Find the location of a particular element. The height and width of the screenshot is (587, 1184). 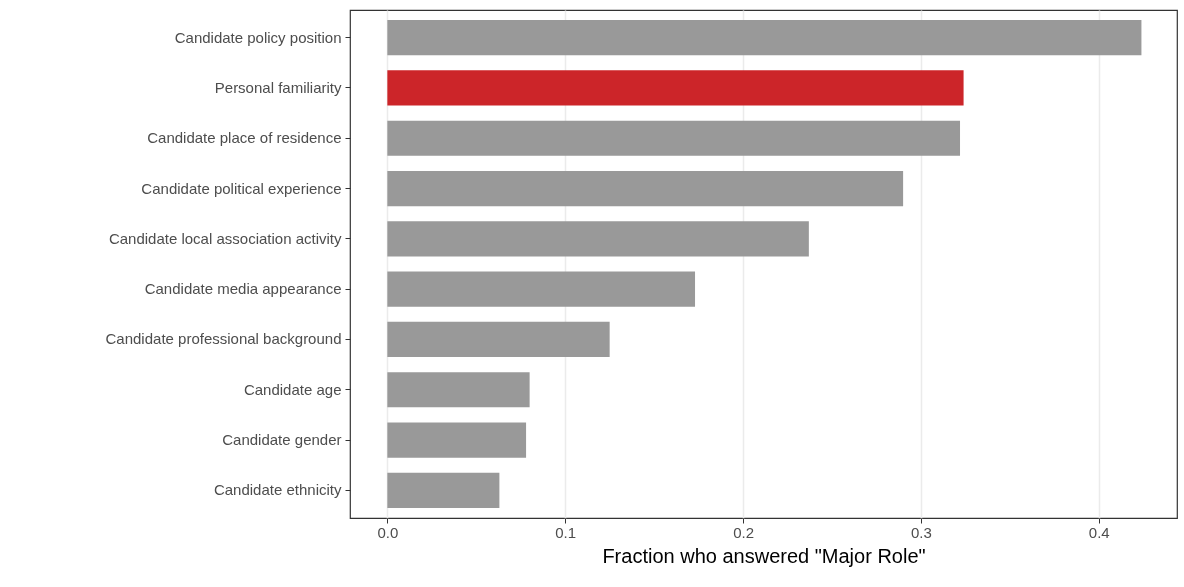

y-tick-label: Candidate political experience is located at coordinates (241, 188).